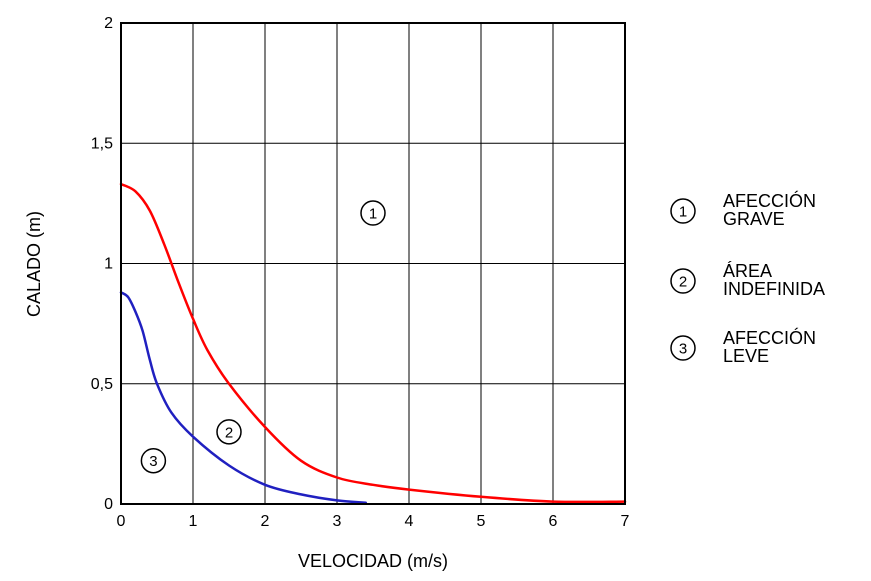 This screenshot has width=871, height=581. I want to click on region-marker-2: 2, so click(229, 432).